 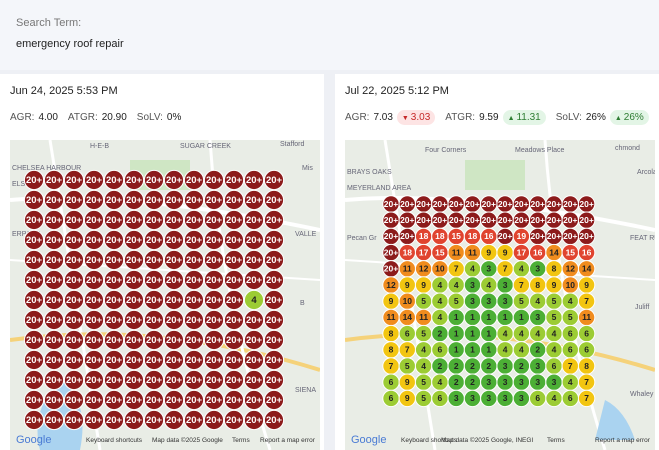 I want to click on metric-value: 4.00, so click(x=48, y=117).